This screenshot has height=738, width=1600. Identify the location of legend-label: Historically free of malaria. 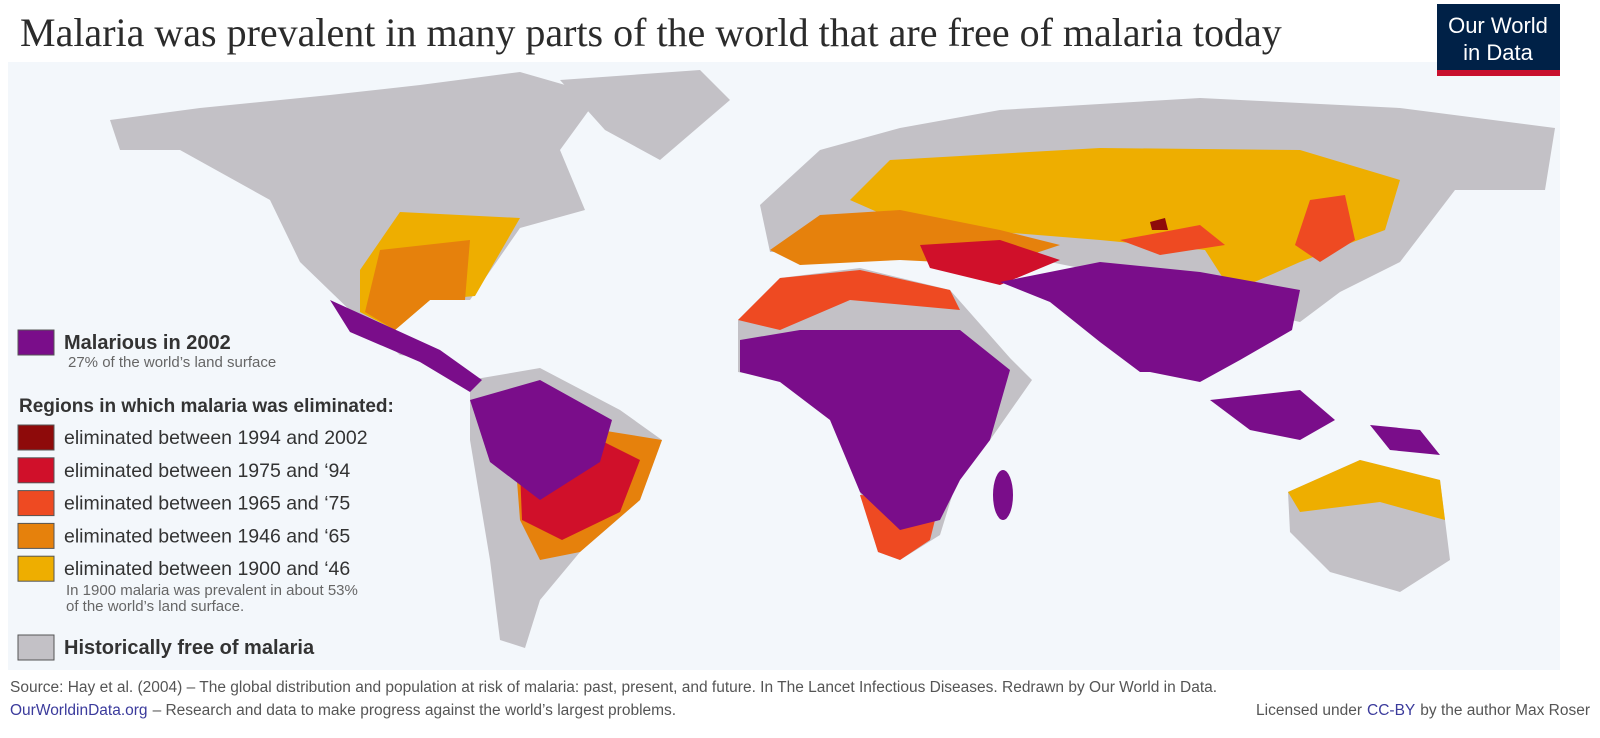
(189, 648).